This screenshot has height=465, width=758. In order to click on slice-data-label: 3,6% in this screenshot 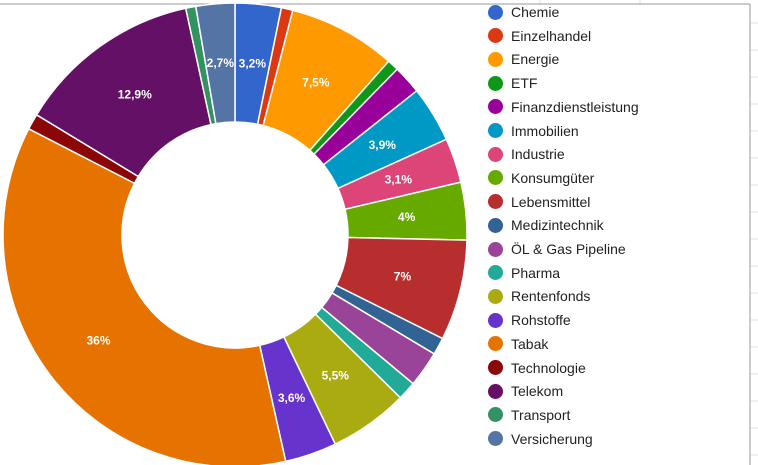, I will do `click(292, 398)`.